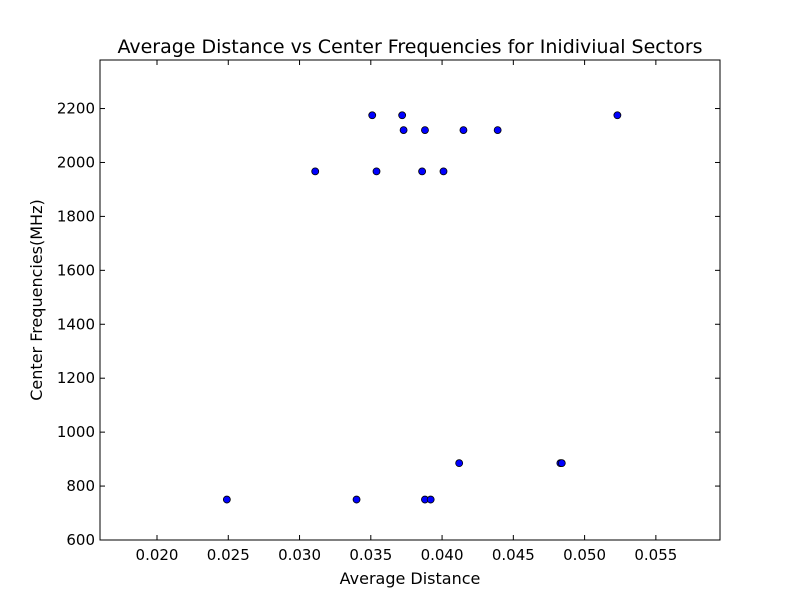 The width and height of the screenshot is (800, 600). Describe the element at coordinates (76, 109) in the screenshot. I see `y-tick-label: 2200` at that location.